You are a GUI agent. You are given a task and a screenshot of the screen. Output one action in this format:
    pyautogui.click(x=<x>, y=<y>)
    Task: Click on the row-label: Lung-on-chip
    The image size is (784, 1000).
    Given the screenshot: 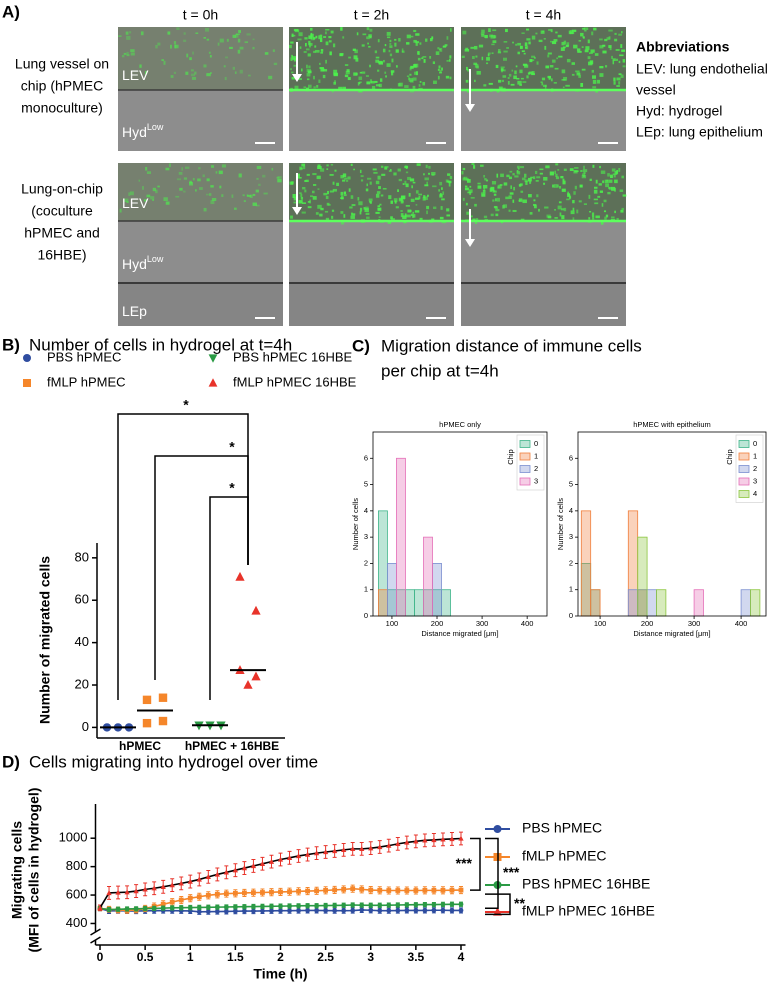 What is the action you would take?
    pyautogui.click(x=62, y=189)
    